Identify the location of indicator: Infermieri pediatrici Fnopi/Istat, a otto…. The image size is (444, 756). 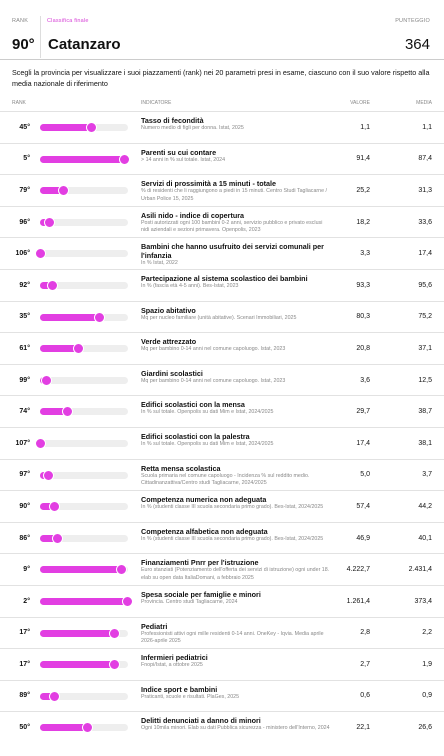
(236, 661).